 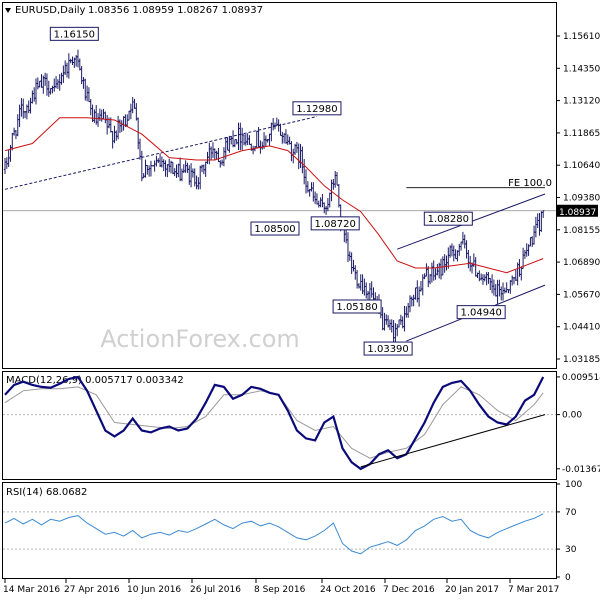 I want to click on price-annotation: 1.08500, so click(x=275, y=228).